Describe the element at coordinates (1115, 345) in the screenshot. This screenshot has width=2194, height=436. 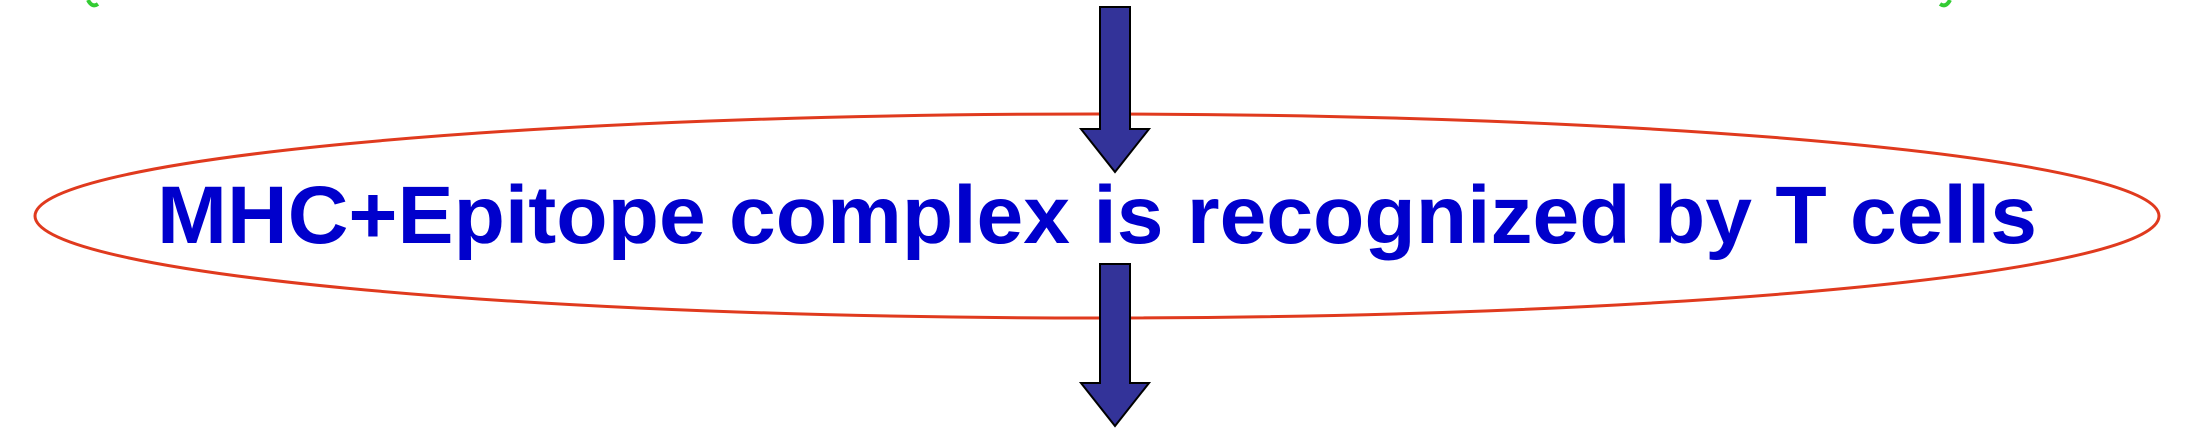
I see `down-arrow-bottom` at that location.